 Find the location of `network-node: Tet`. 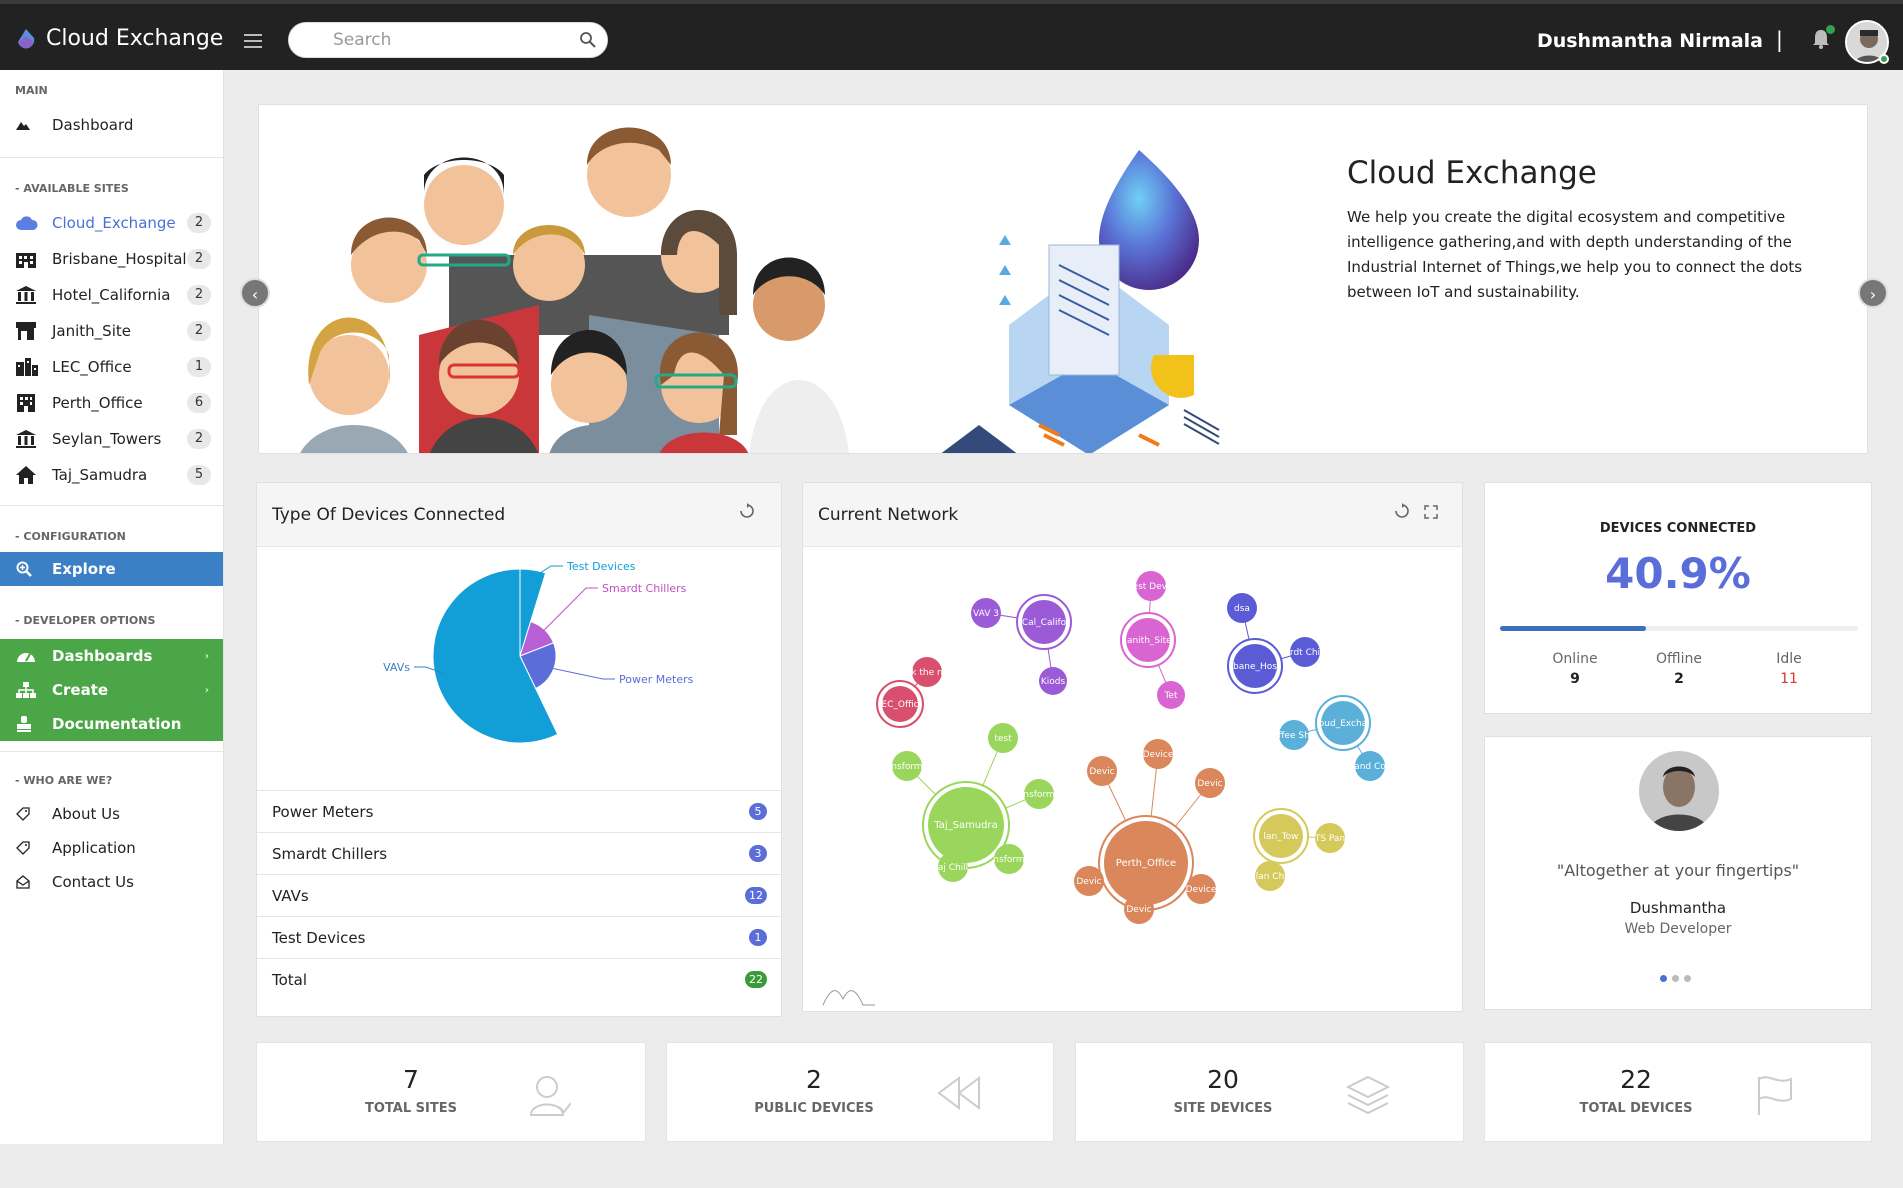

network-node: Tet is located at coordinates (1171, 695).